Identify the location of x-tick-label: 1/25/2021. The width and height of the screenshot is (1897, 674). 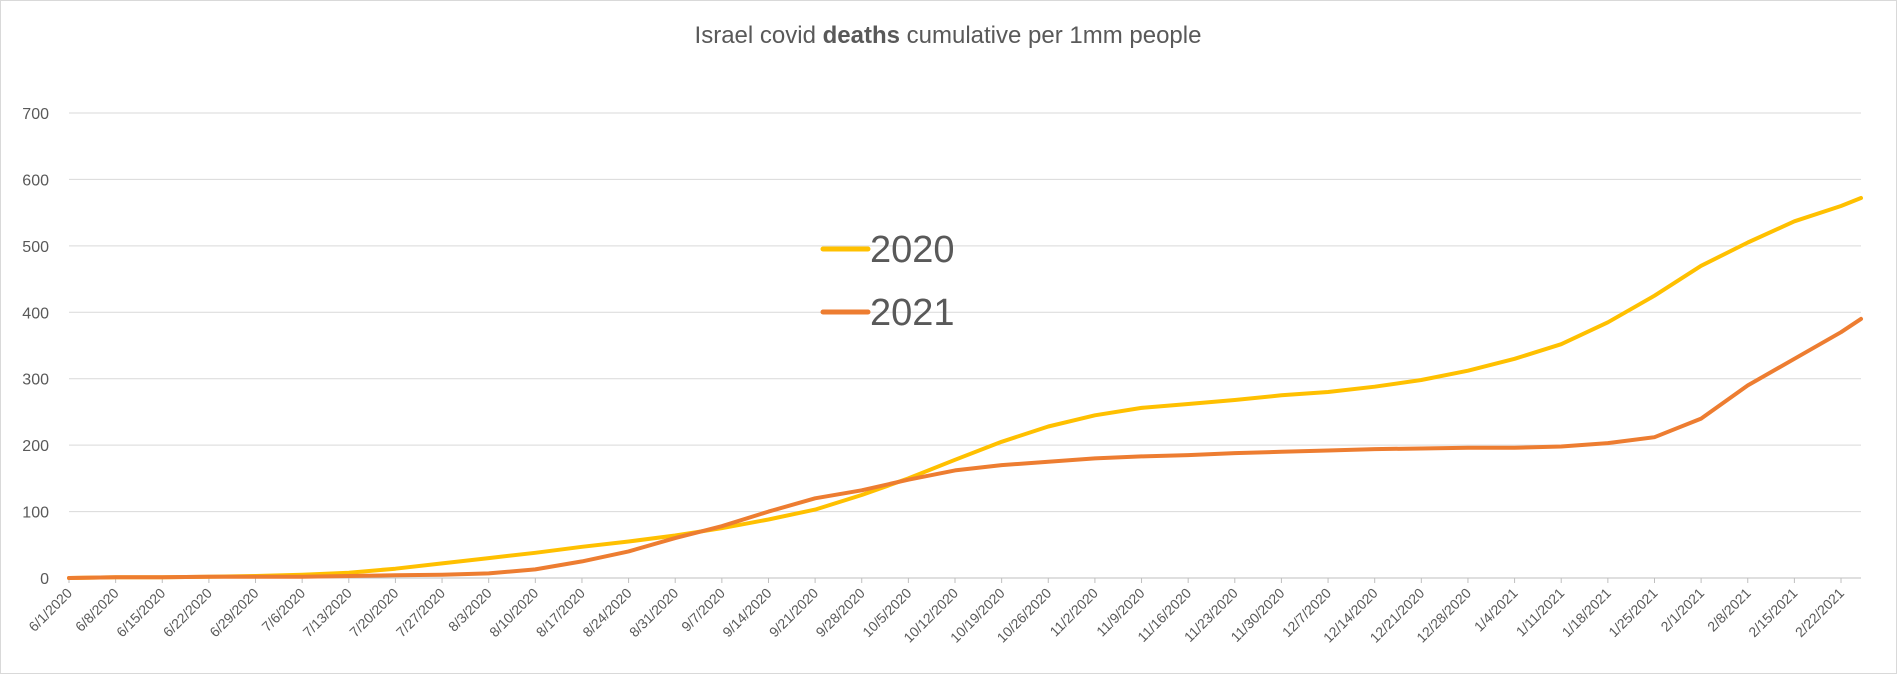
(1633, 613).